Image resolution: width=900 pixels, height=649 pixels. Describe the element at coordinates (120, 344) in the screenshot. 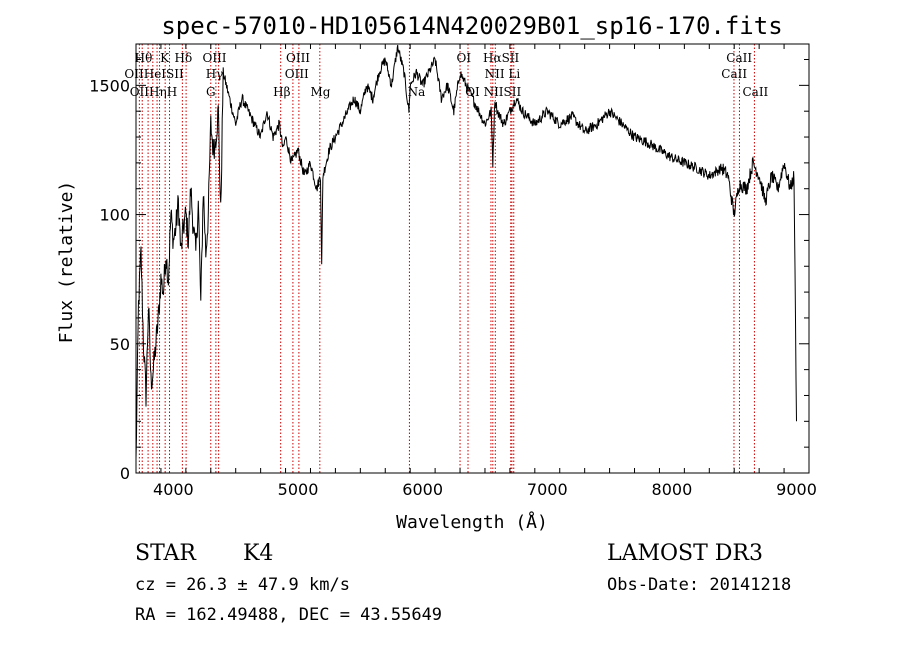

I see `y-tick-label-1: 50` at that location.